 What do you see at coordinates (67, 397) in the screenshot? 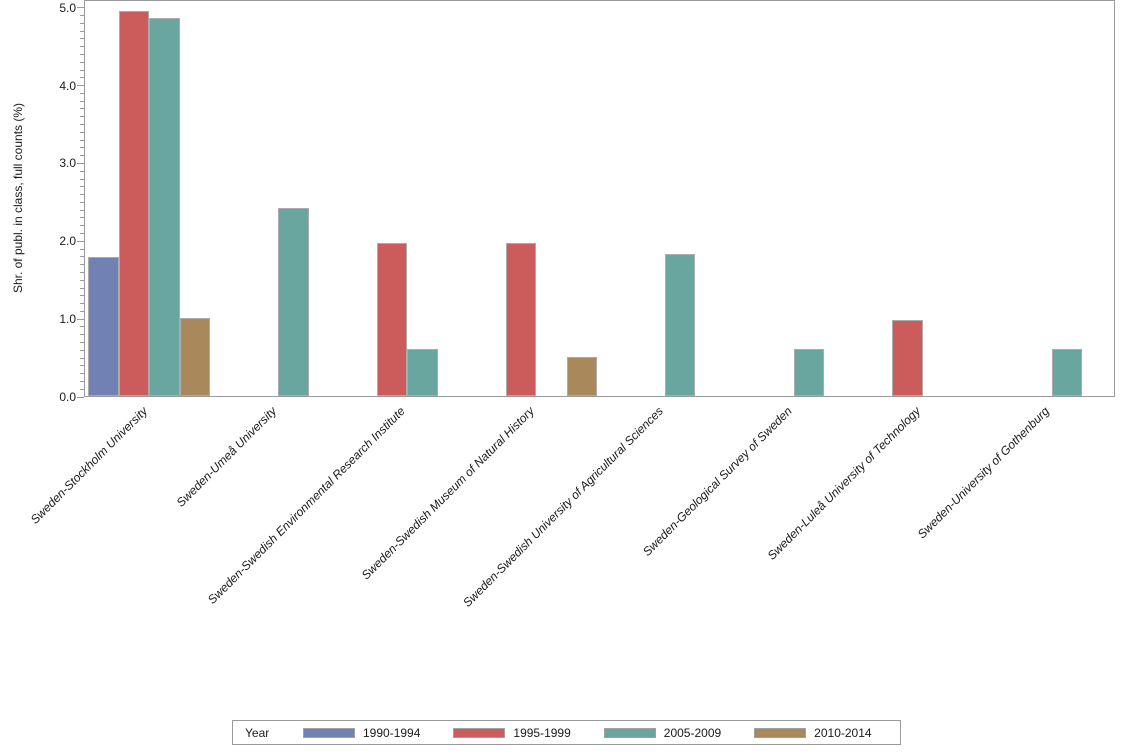
I see `y-tick-label: 0.0` at bounding box center [67, 397].